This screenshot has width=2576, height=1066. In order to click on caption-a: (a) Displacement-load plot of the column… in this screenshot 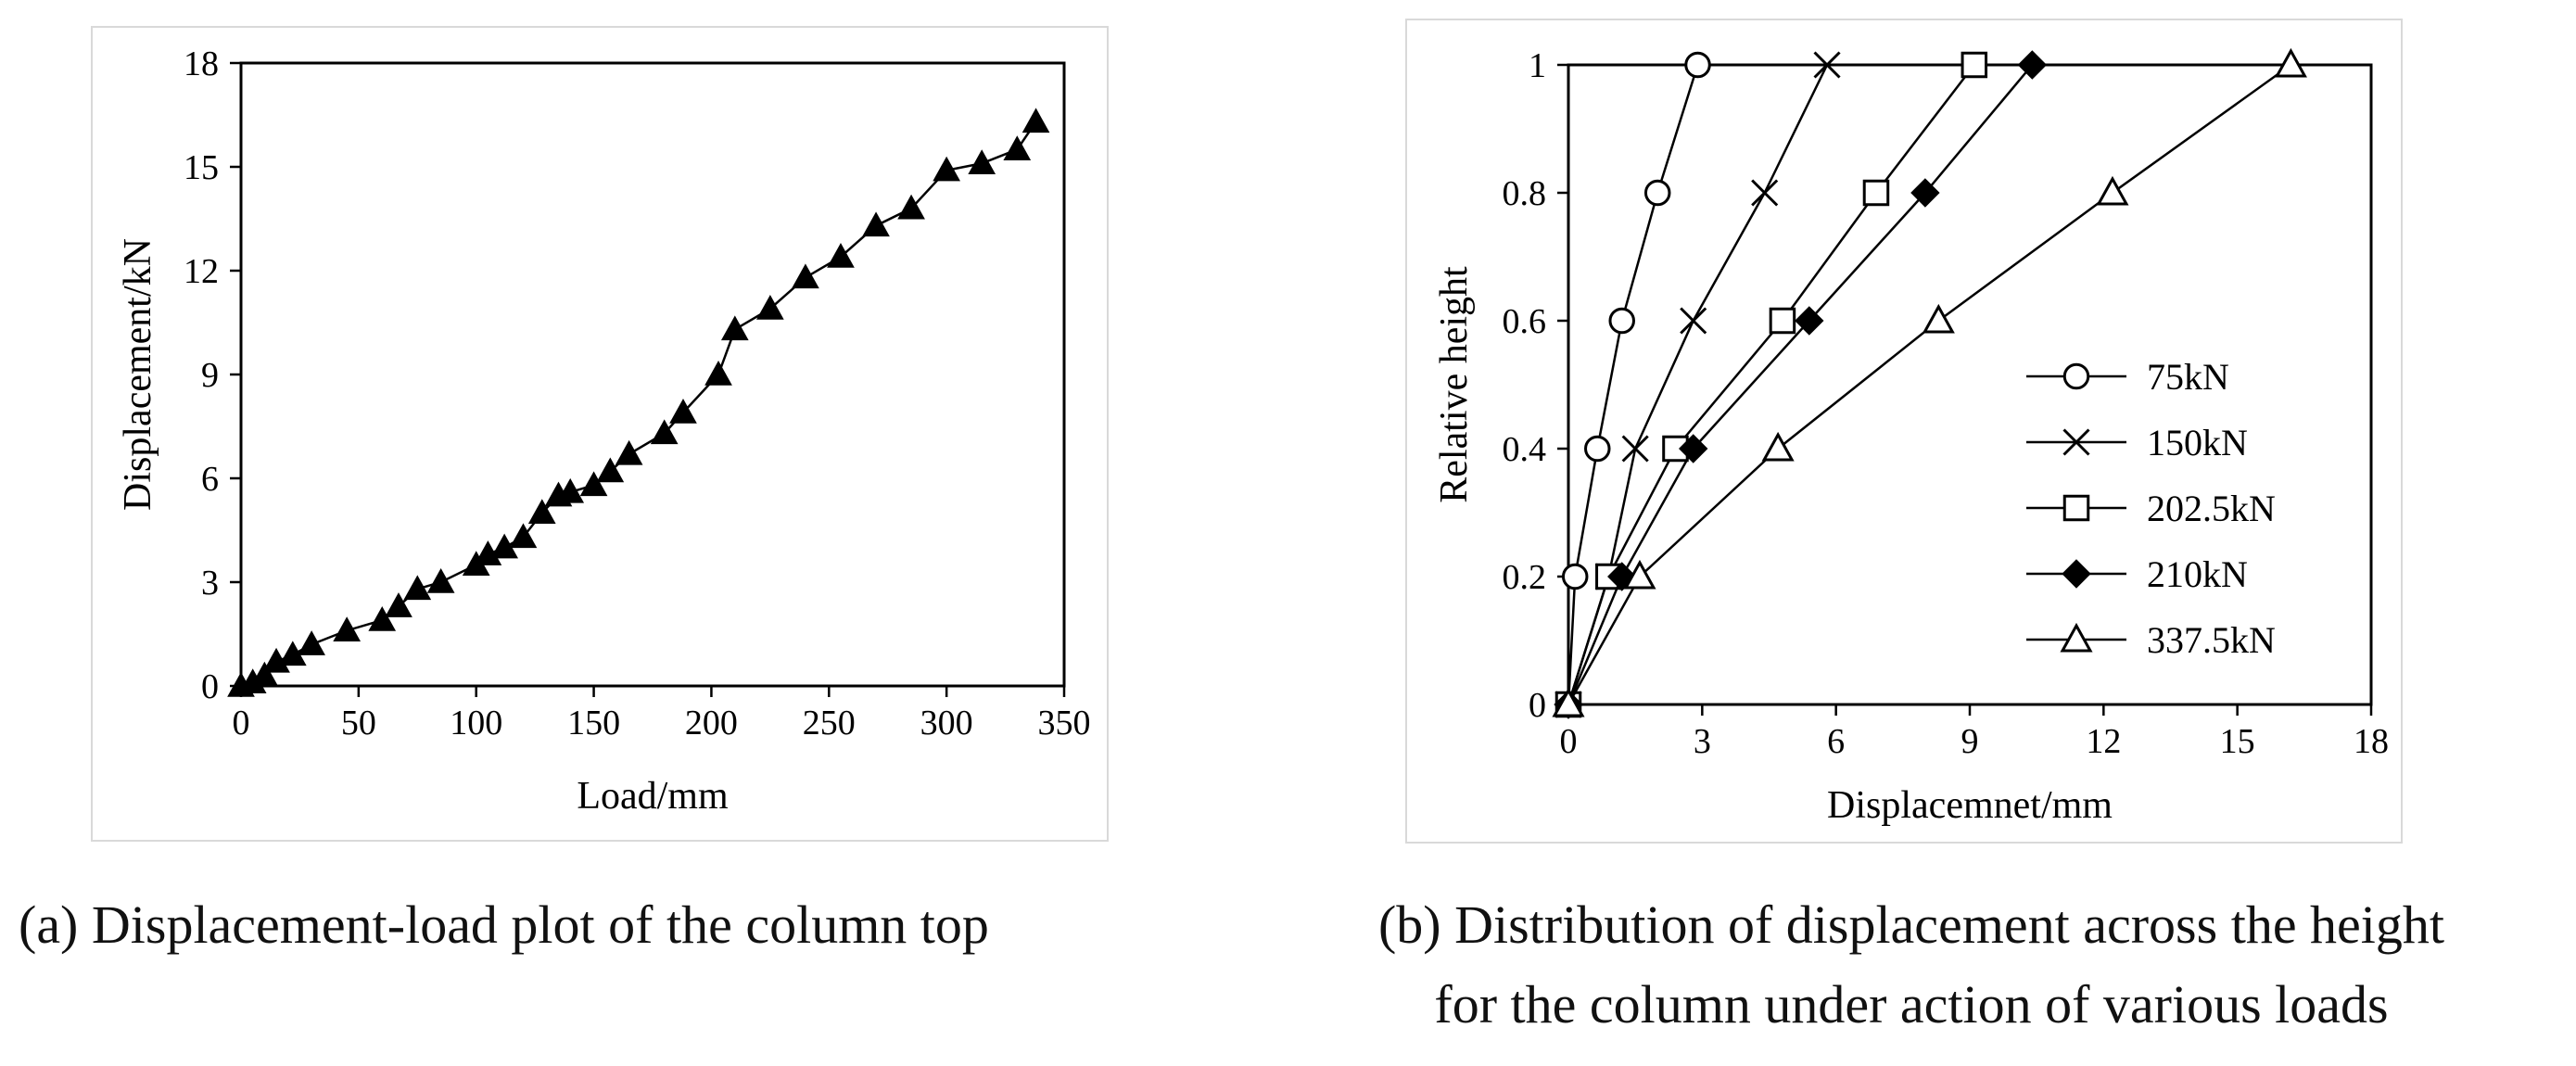, I will do `click(504, 925)`.